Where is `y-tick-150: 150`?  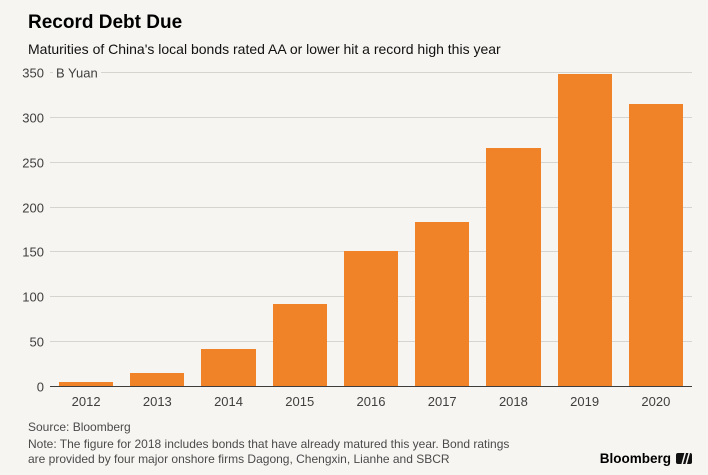 y-tick-150: 150 is located at coordinates (33, 252).